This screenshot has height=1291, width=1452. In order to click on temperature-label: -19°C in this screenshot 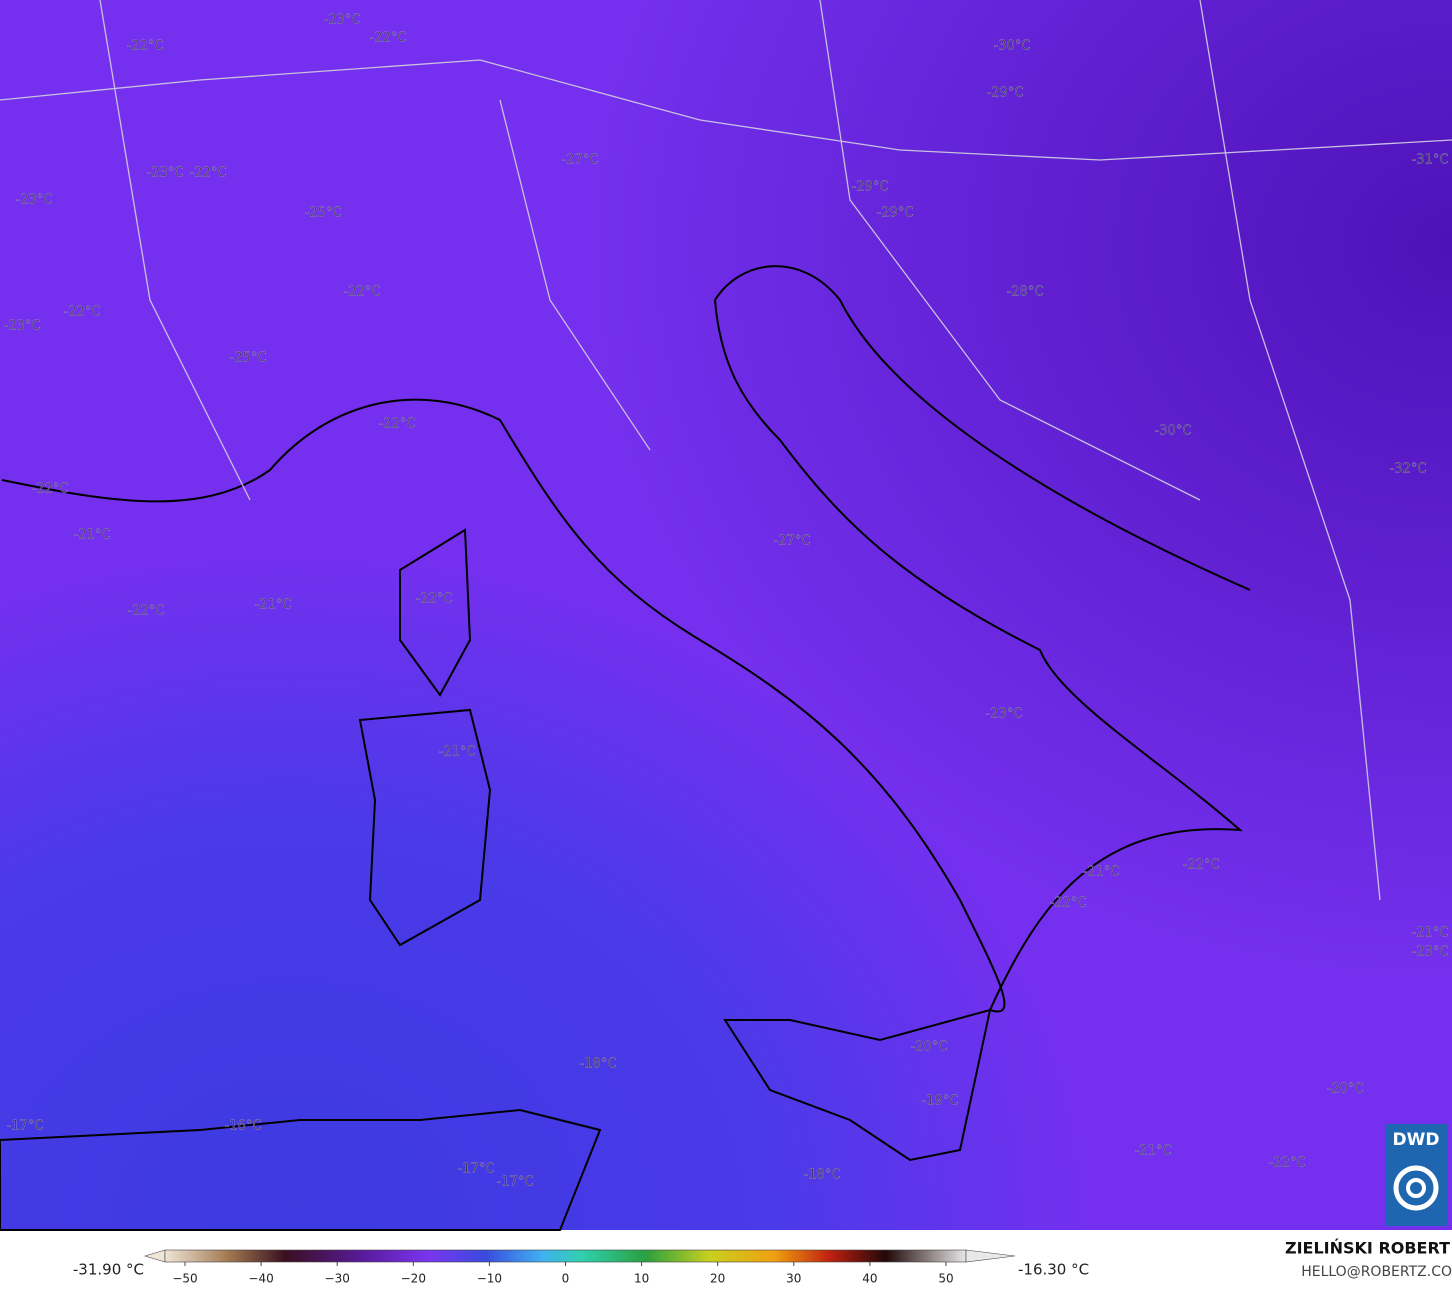, I will do `click(940, 1101)`.